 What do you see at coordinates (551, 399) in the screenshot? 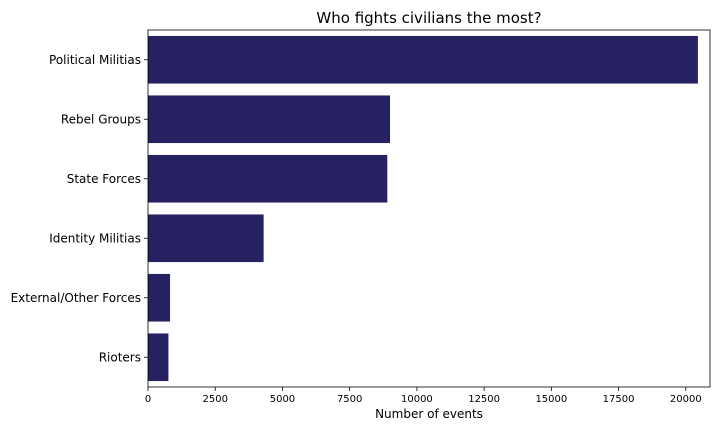
I see `x-tick-label: 15000` at bounding box center [551, 399].